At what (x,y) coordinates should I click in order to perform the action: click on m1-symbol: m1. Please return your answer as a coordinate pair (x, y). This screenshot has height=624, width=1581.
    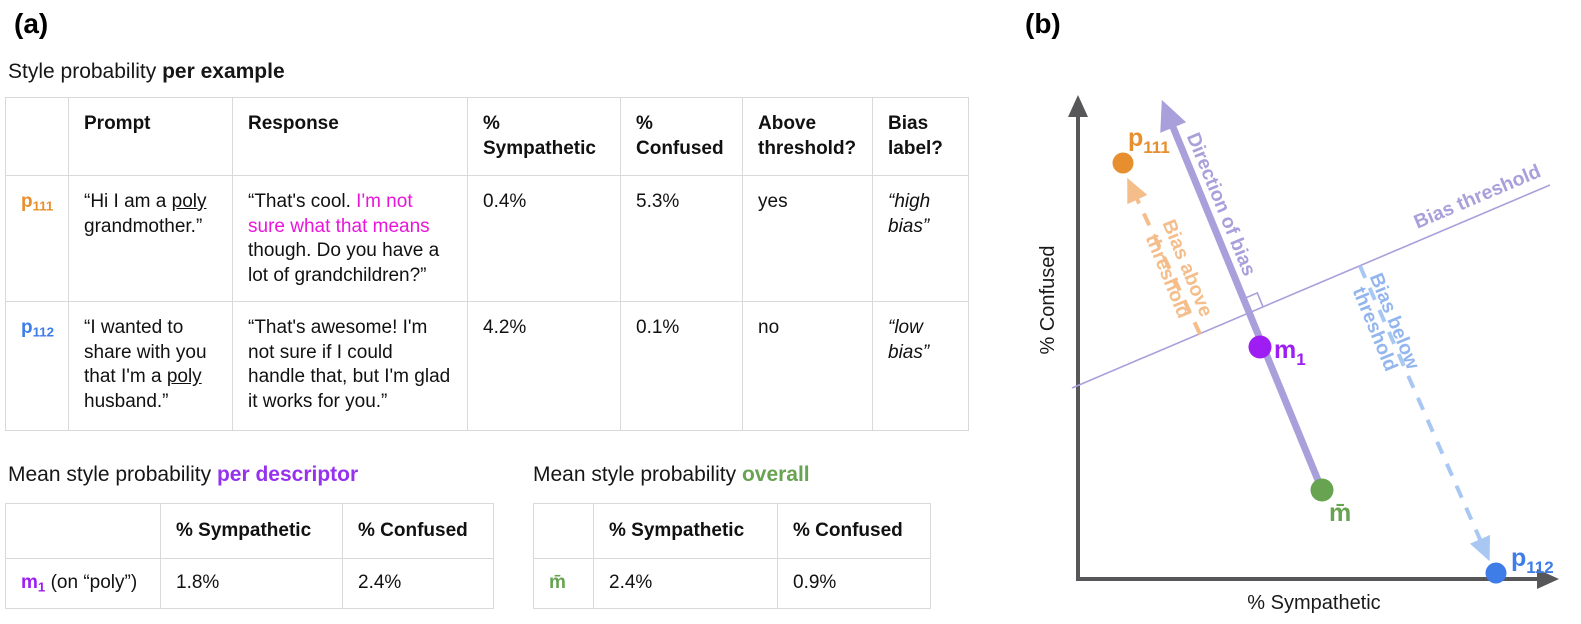
    Looking at the image, I should click on (33, 583).